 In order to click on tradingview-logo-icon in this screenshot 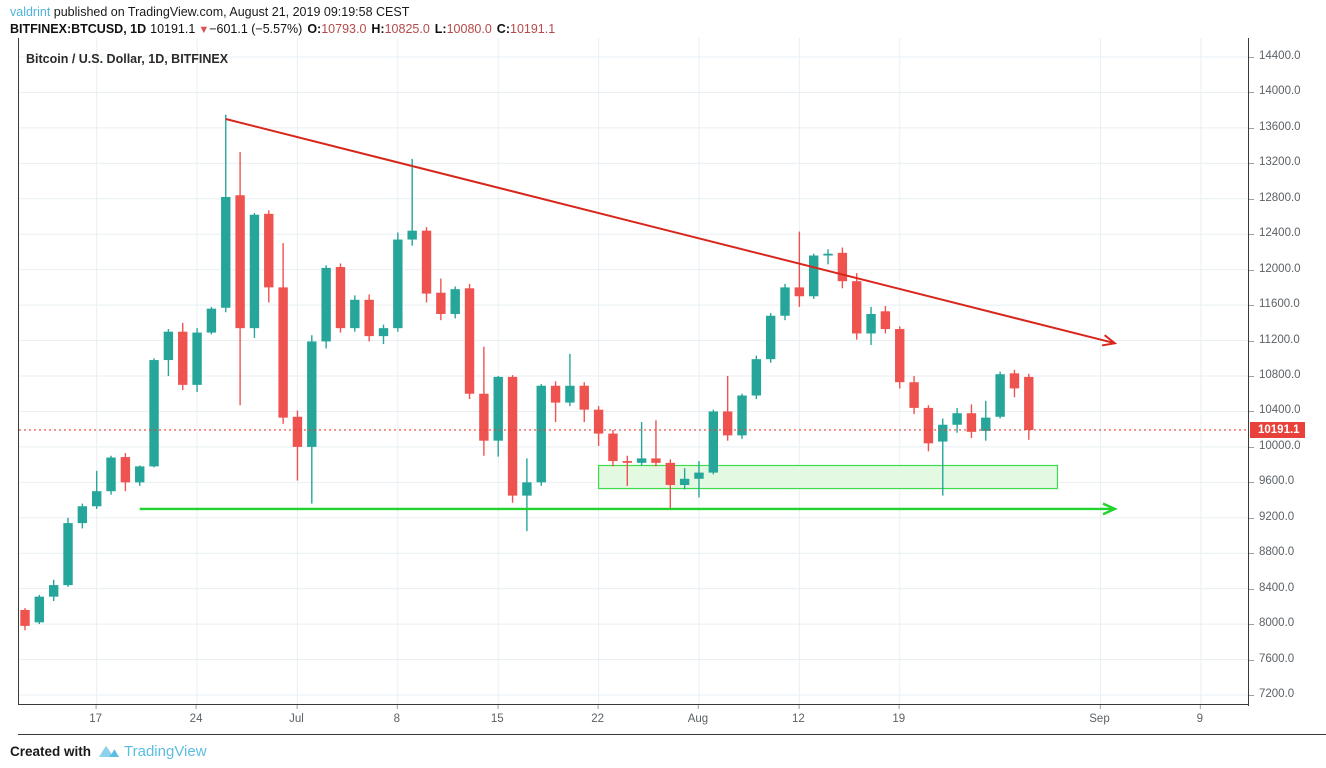, I will do `click(109, 751)`.